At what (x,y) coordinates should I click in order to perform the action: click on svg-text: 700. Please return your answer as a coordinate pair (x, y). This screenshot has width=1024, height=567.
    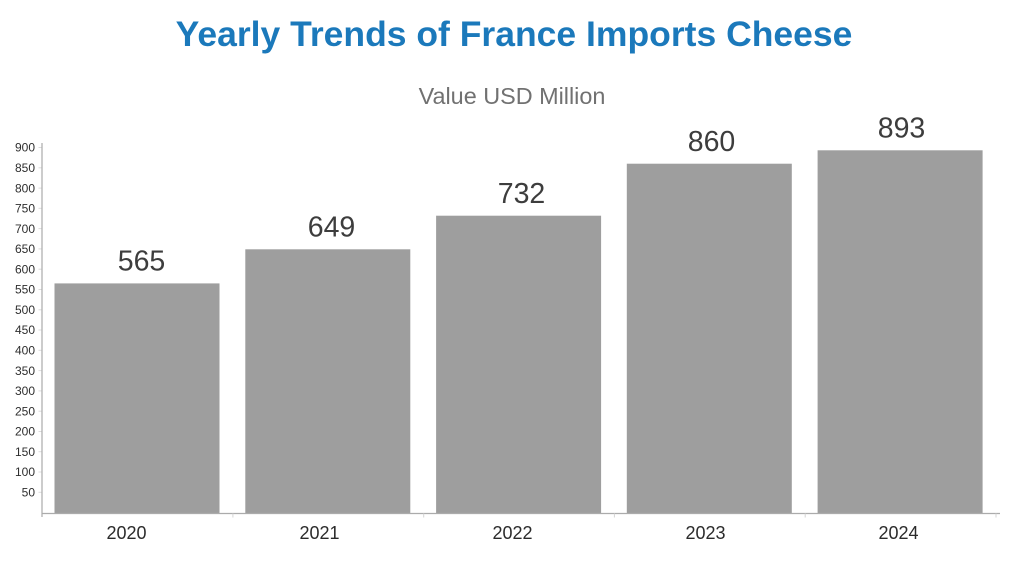
    Looking at the image, I should click on (25, 229).